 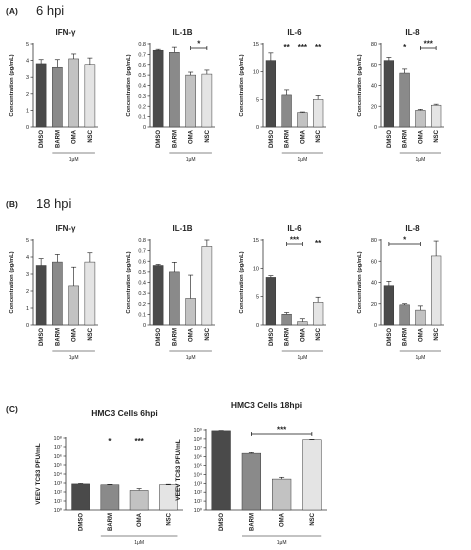 What do you see at coordinates (27, 258) in the screenshot?
I see `y-tick-label: 4` at bounding box center [27, 258].